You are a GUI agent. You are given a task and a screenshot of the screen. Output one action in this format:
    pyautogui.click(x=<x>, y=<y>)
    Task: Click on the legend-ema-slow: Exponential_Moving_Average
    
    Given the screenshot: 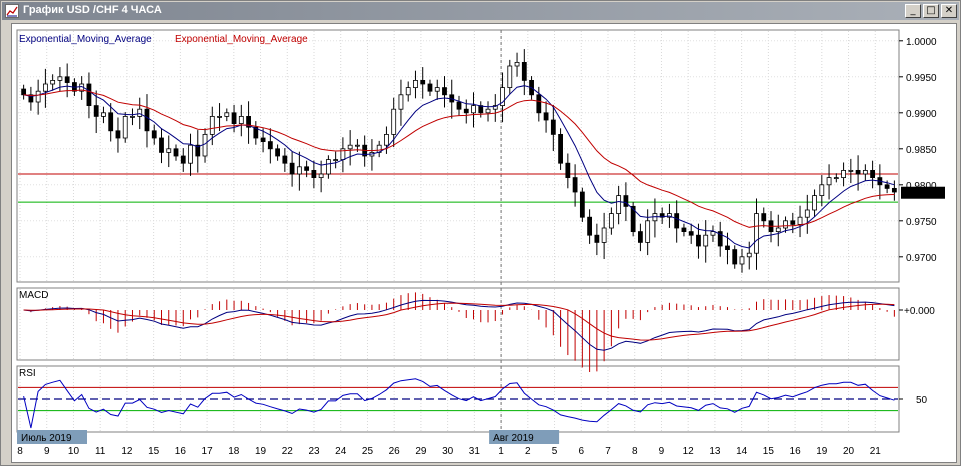 What is the action you would take?
    pyautogui.click(x=241, y=39)
    